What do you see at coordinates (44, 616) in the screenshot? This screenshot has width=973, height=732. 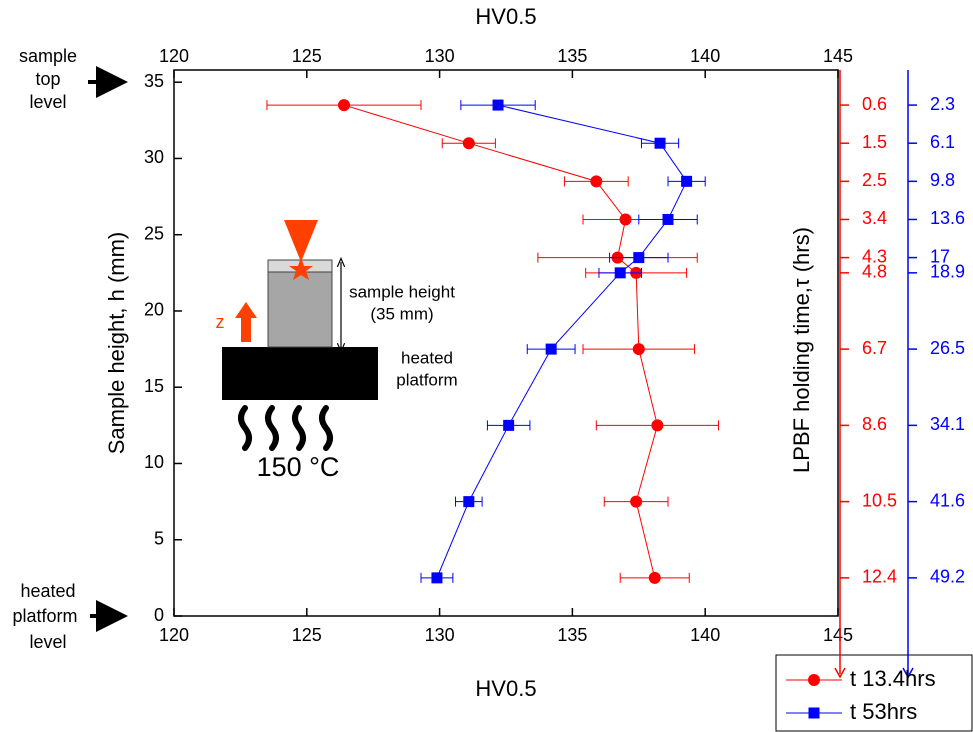 I see `annotation: platform` at bounding box center [44, 616].